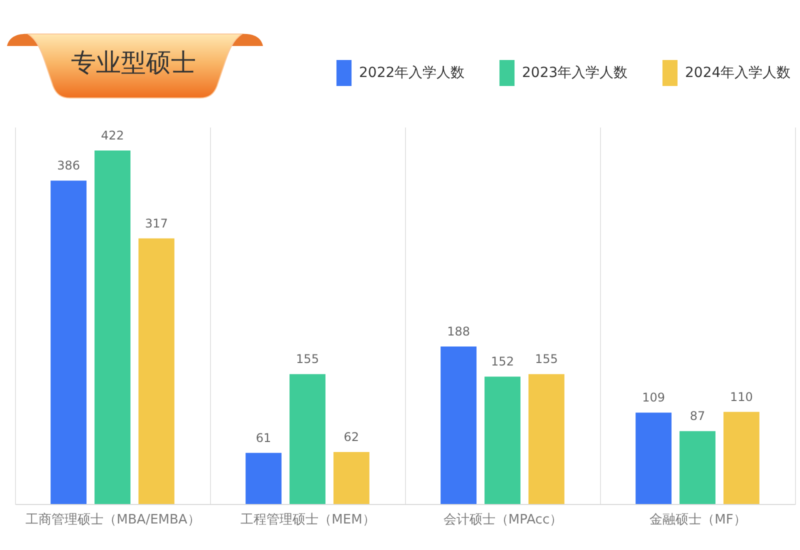 This screenshot has width=800, height=550. What do you see at coordinates (458, 331) in the screenshot?
I see `data-label: 188` at bounding box center [458, 331].